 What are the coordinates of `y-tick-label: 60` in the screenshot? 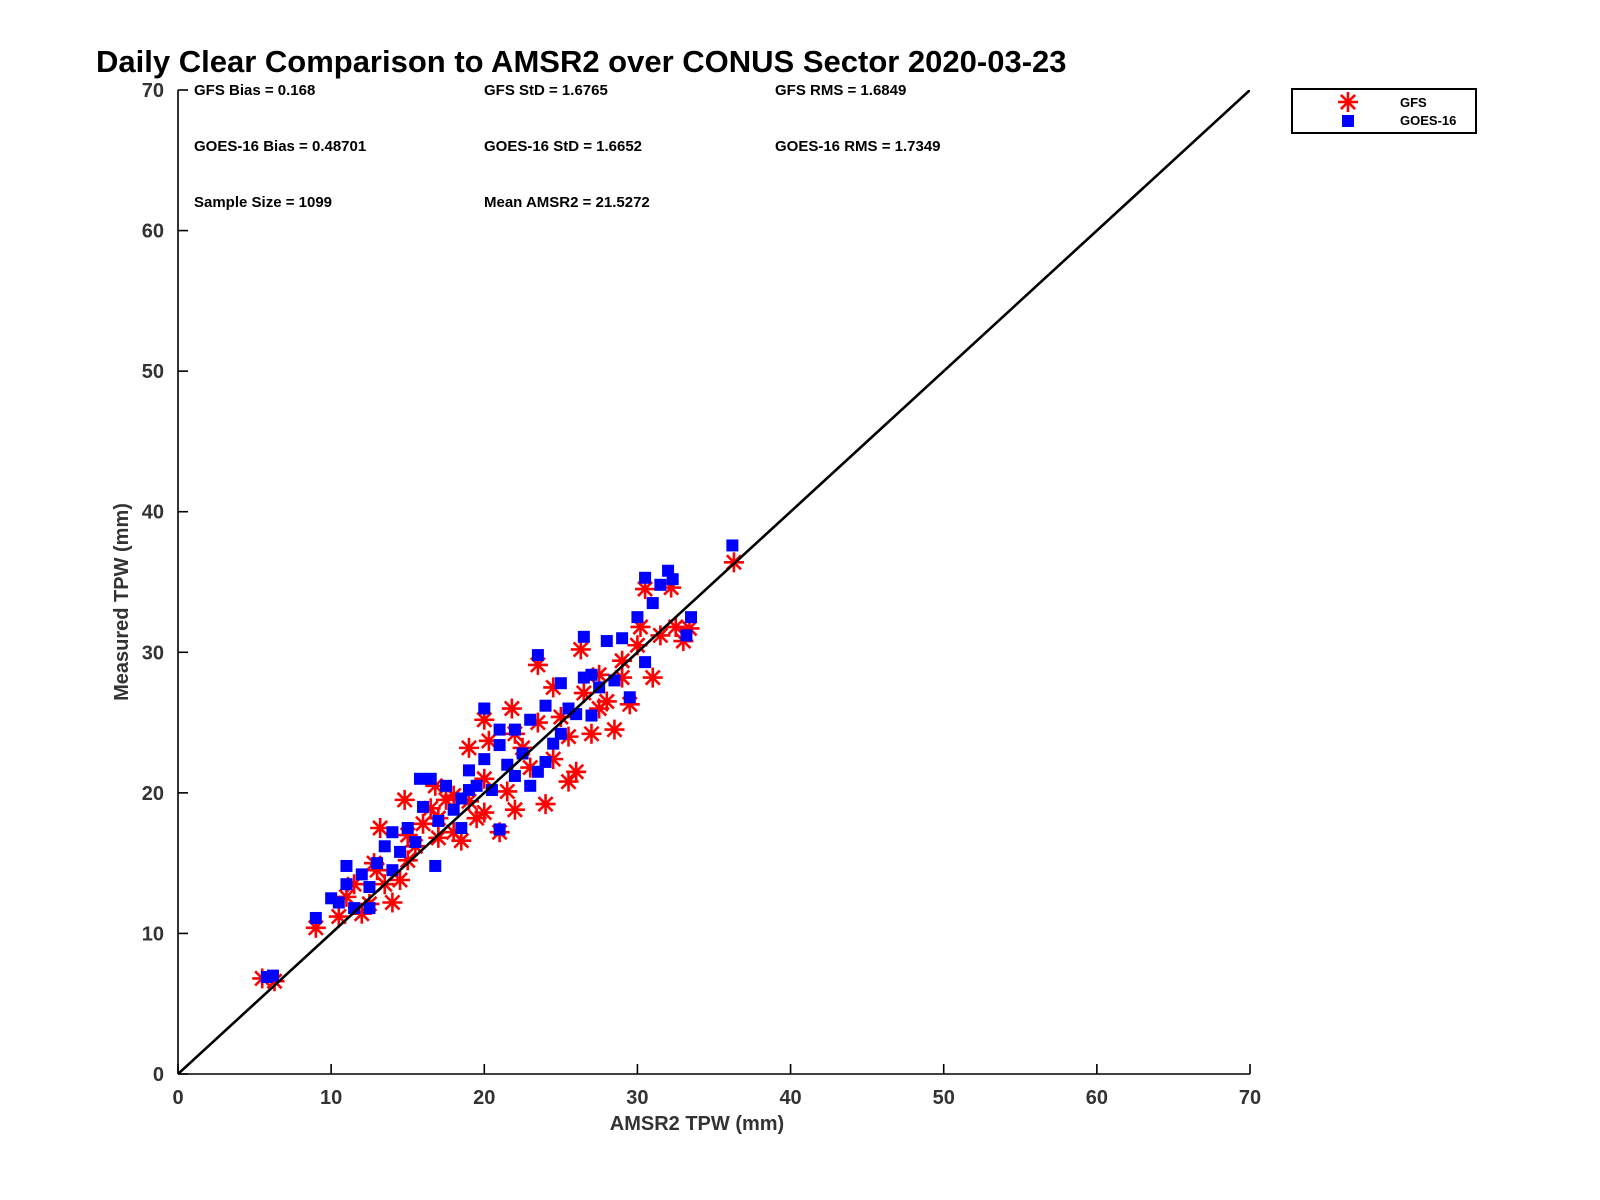 It's located at (153, 232).